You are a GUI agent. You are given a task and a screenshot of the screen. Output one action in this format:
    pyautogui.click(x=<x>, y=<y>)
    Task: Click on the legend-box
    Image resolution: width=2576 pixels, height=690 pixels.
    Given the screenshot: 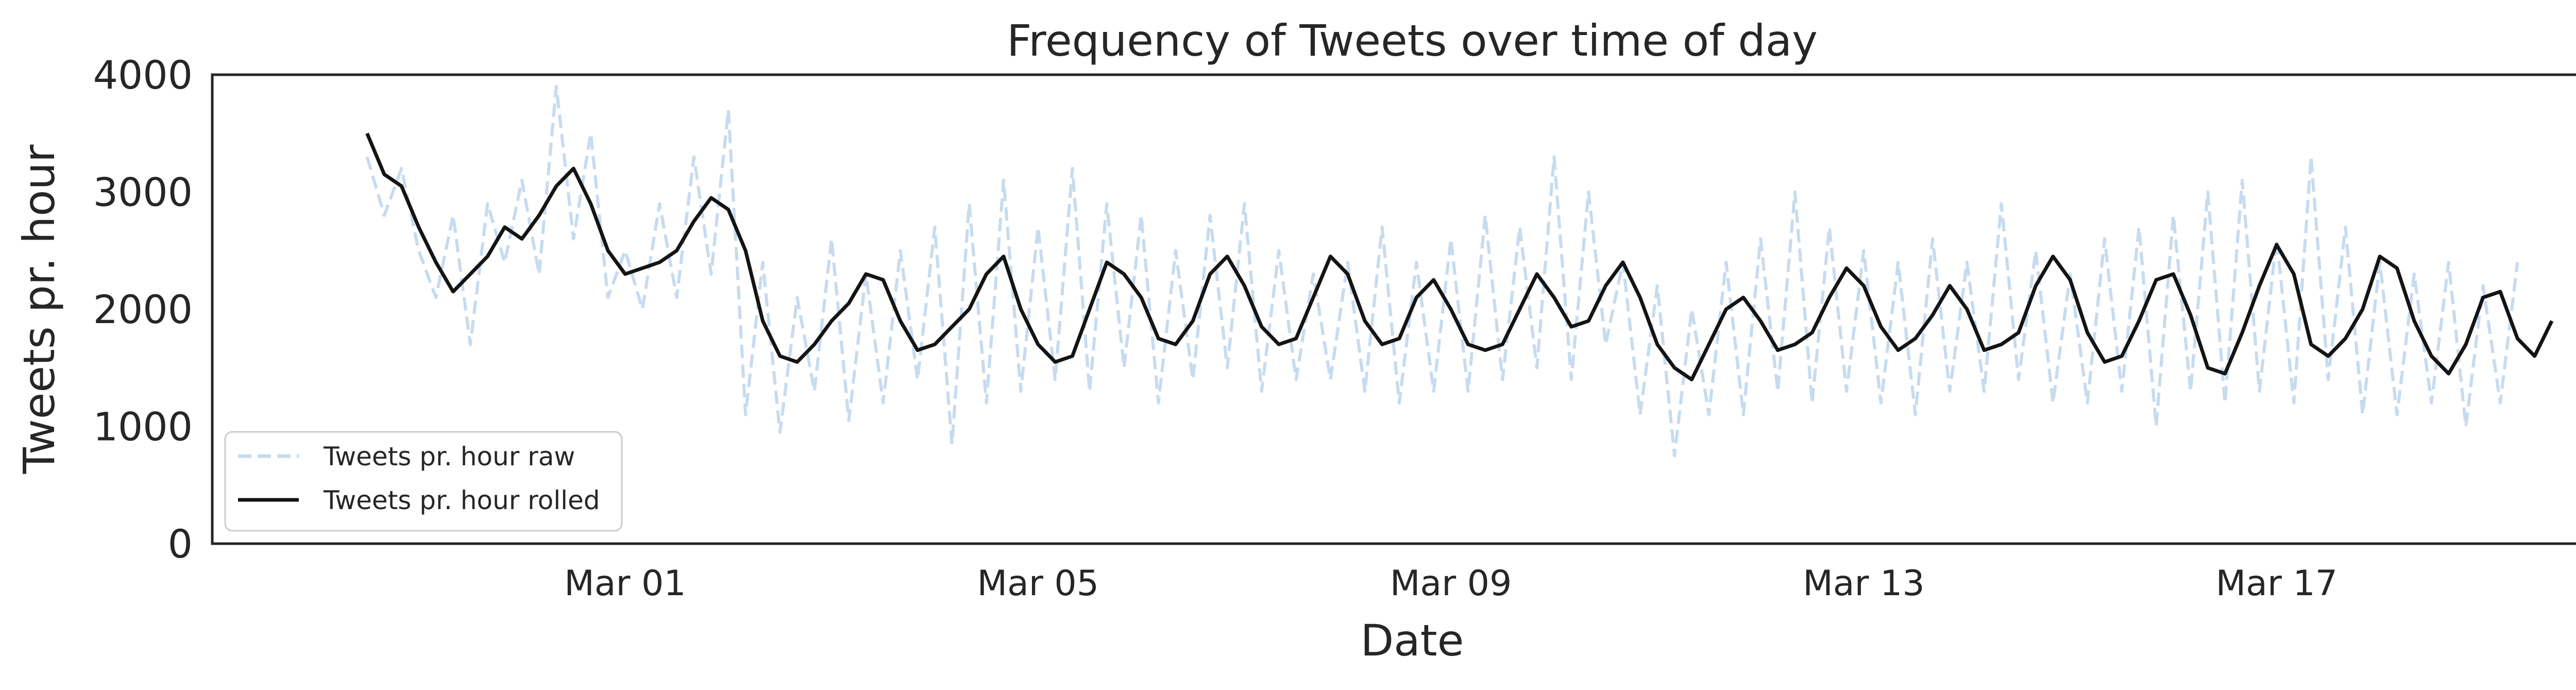 What is the action you would take?
    pyautogui.click(x=423, y=481)
    